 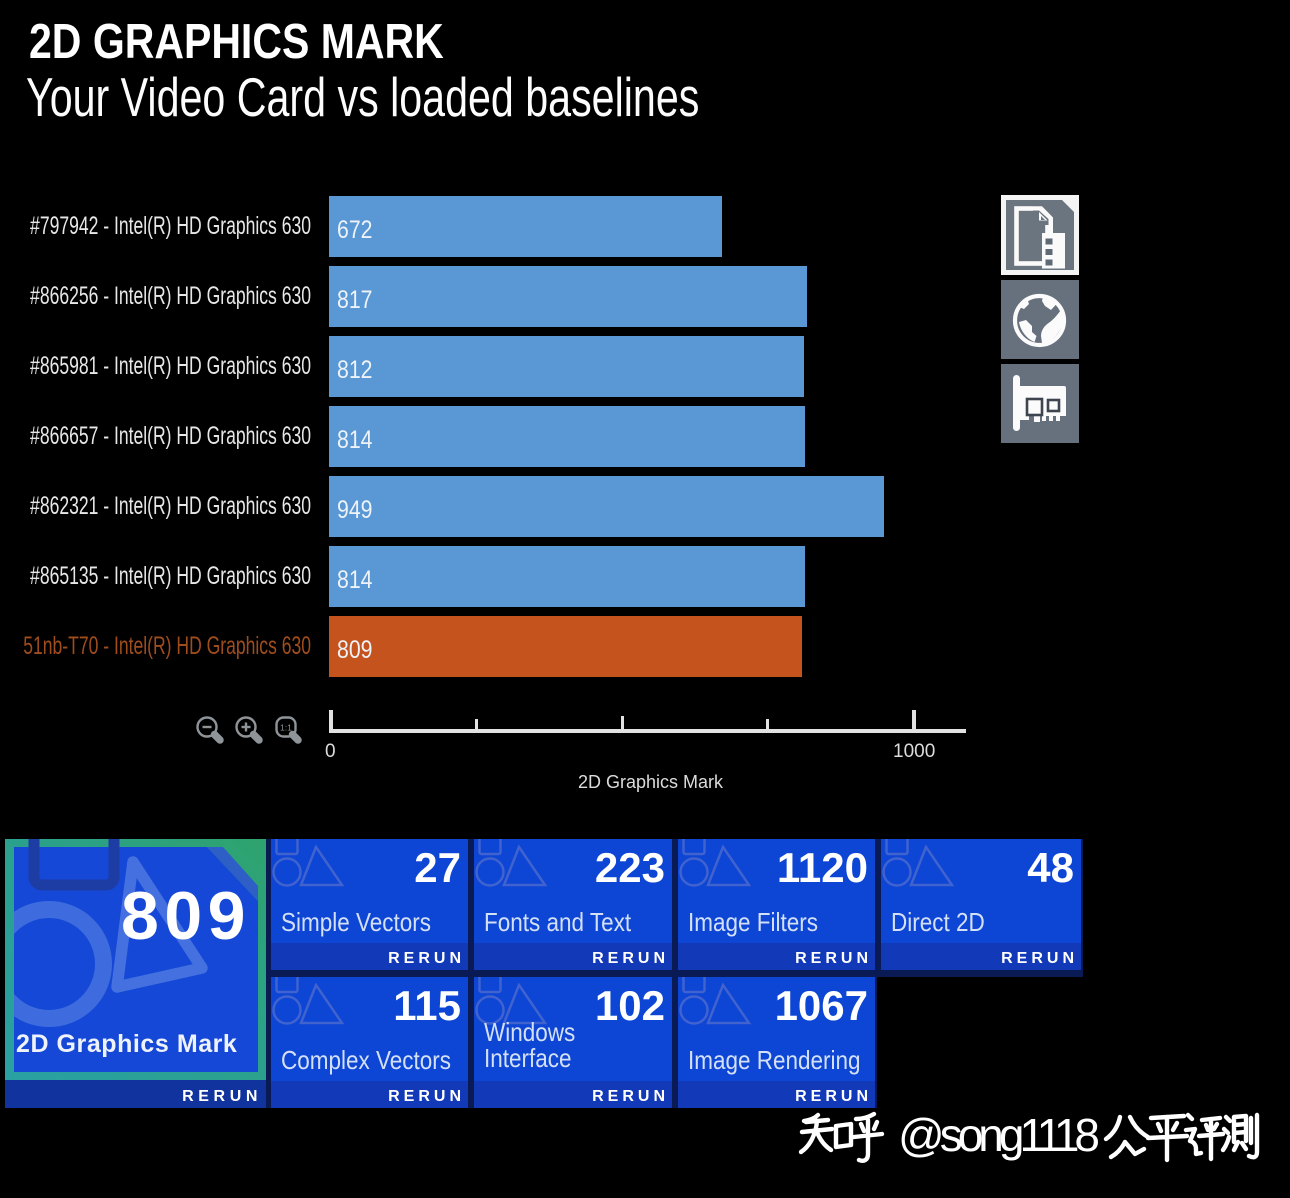 I want to click on svg-text: @song1118, so click(x=999, y=1135).